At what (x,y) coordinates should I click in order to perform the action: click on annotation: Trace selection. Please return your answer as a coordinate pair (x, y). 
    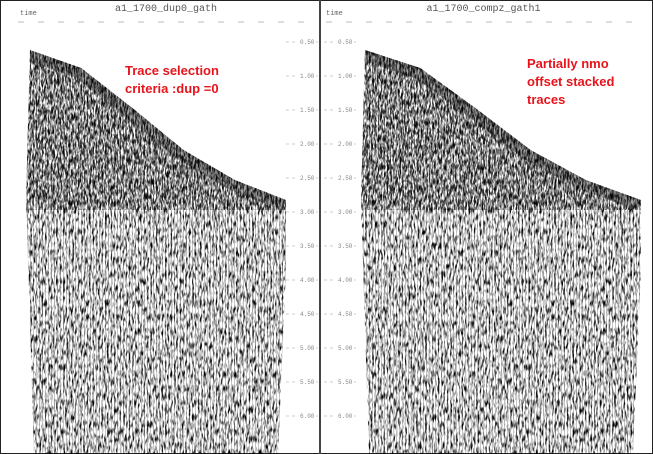
    Looking at the image, I should click on (172, 70).